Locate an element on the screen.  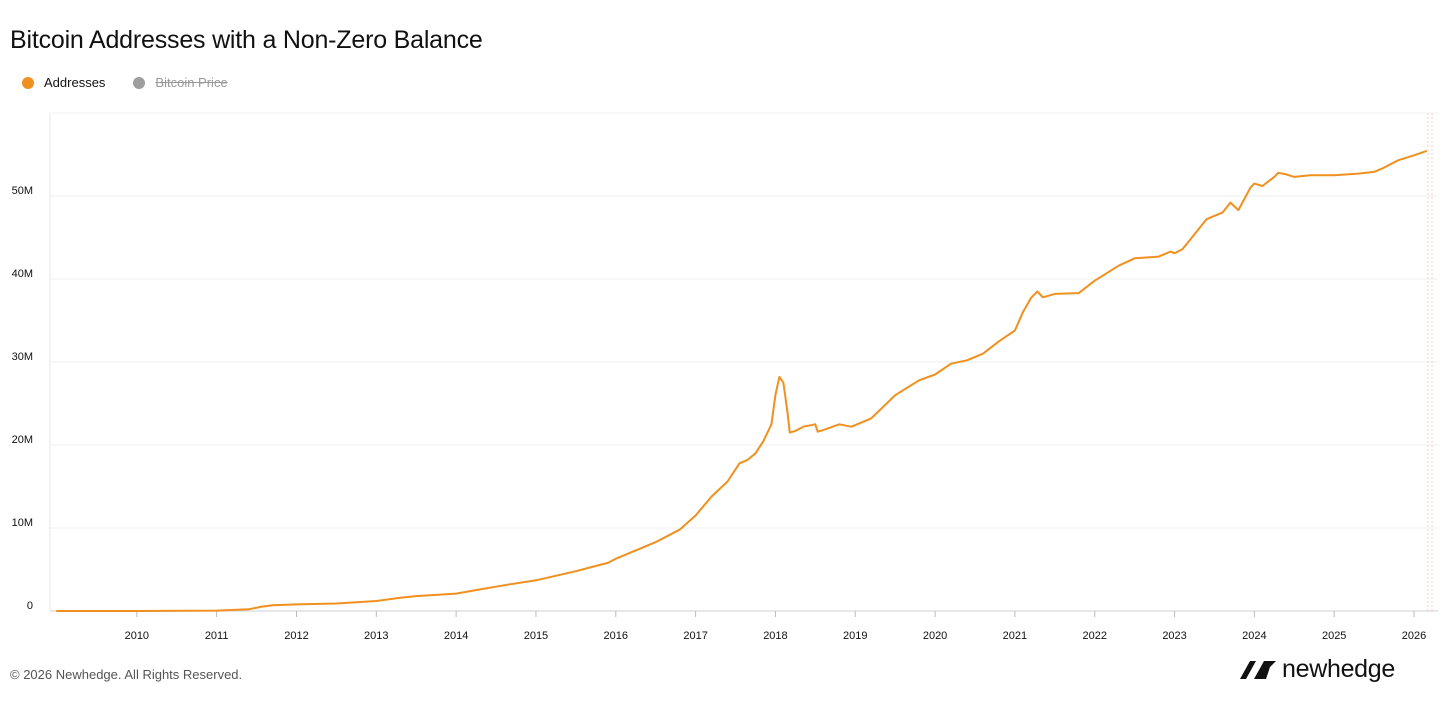
x-tick-label: 2017 is located at coordinates (695, 636).